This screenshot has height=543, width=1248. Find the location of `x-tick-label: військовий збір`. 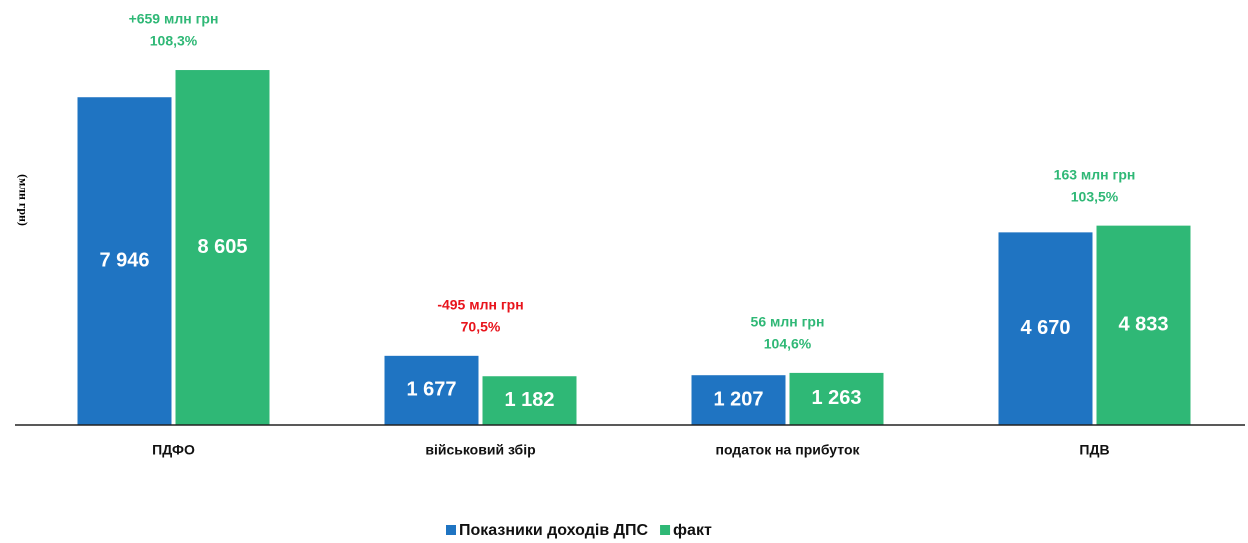

x-tick-label: військовий збір is located at coordinates (480, 450).